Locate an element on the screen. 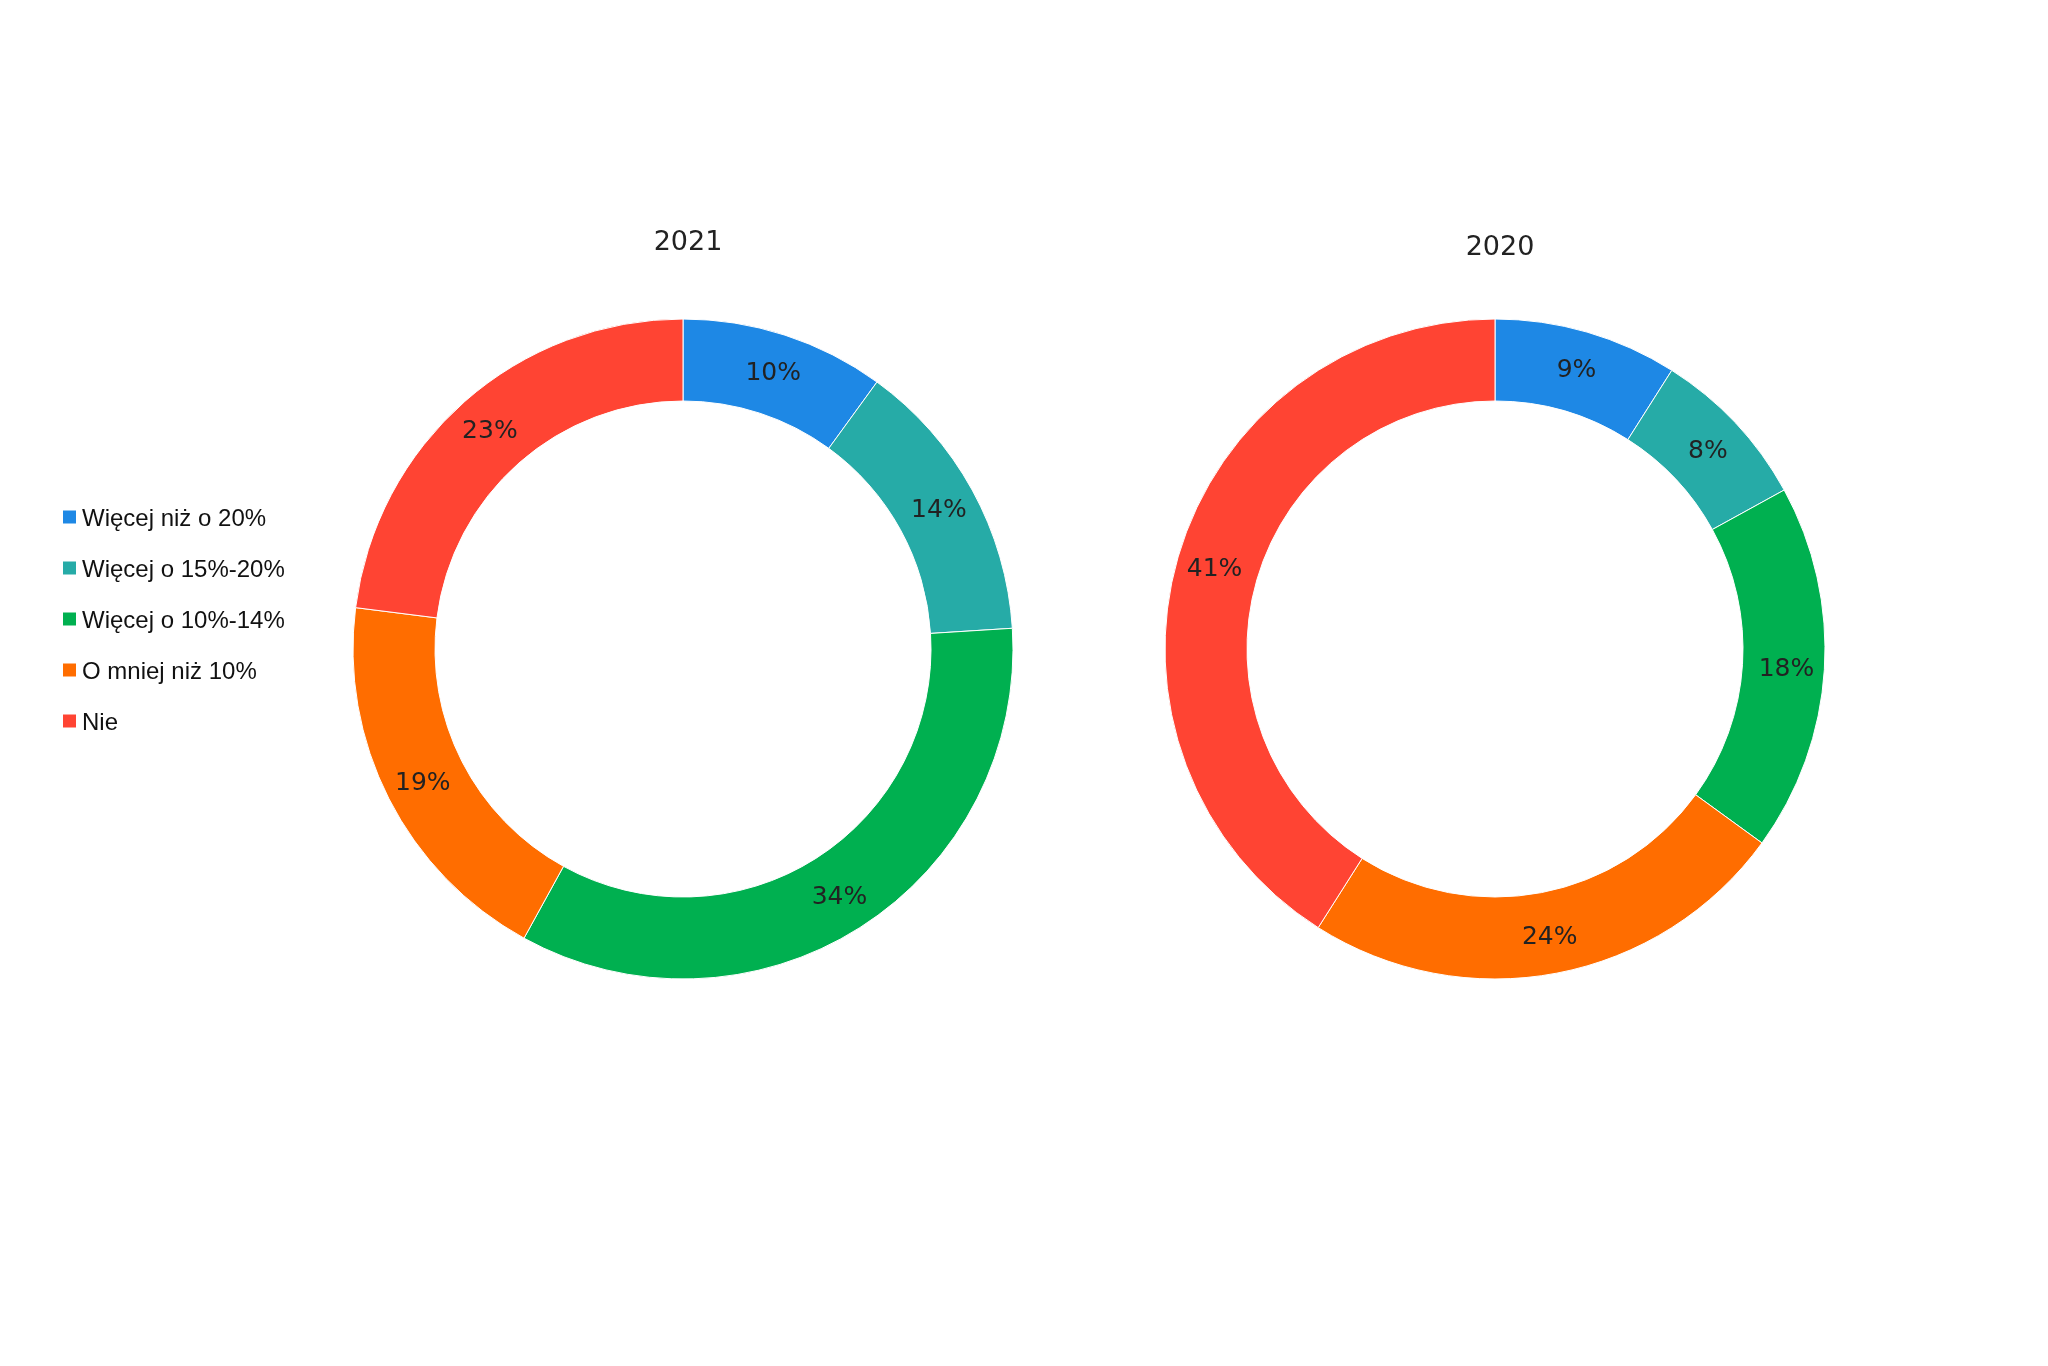 The height and width of the screenshot is (1366, 2048). data-label: 10% is located at coordinates (773, 371).